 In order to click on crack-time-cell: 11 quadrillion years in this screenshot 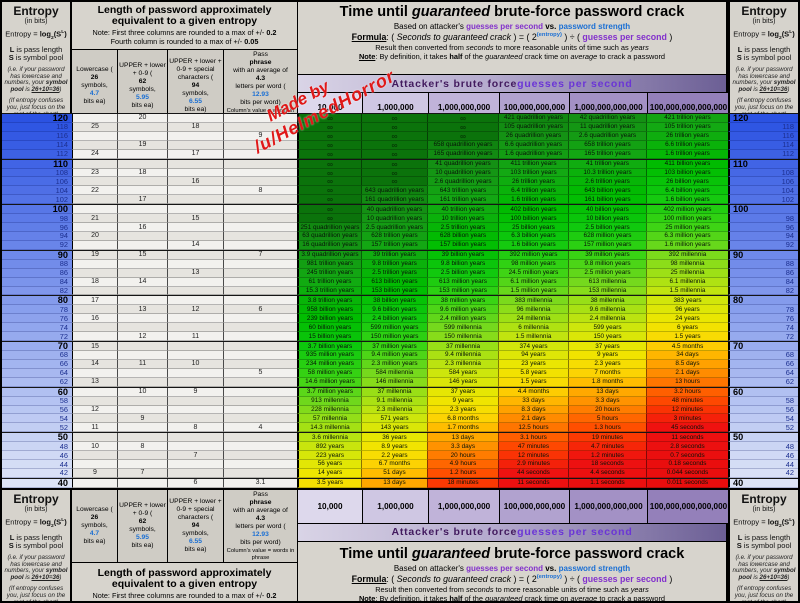, I will do `click(607, 127)`.